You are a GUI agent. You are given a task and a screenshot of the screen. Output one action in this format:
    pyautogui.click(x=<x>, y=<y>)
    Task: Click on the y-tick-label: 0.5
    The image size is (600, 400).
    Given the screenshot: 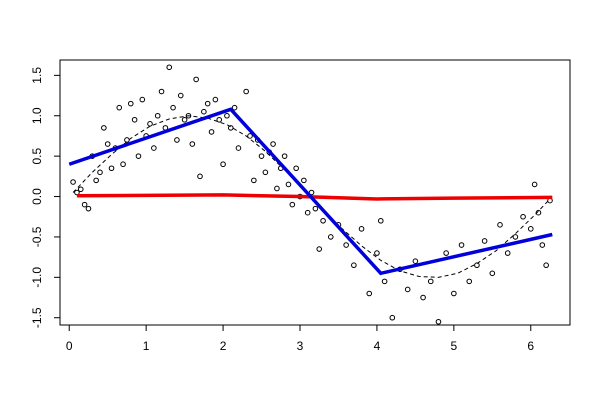 What is the action you would take?
    pyautogui.click(x=37, y=155)
    